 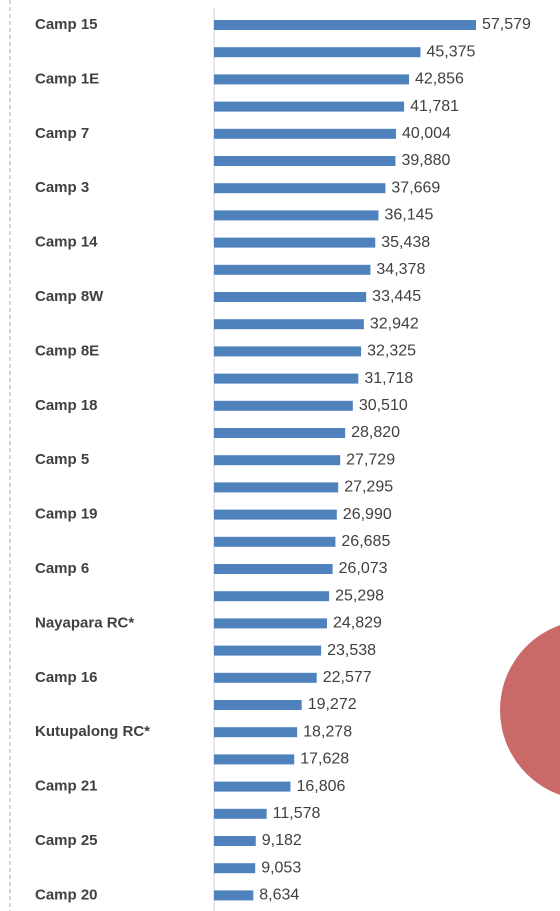 I want to click on y-tick-label: Kutupalong RC*, so click(x=92, y=731).